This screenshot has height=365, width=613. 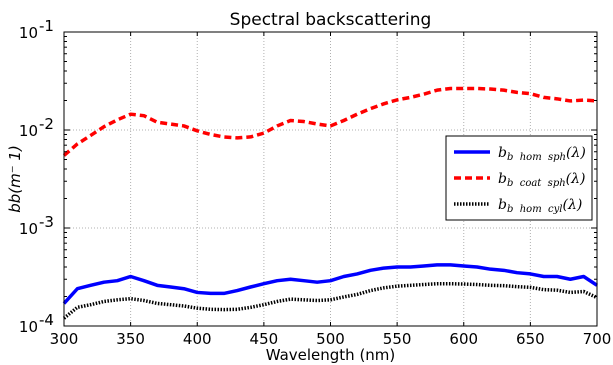 What do you see at coordinates (540, 206) in the screenshot?
I see `legend-label-2: bb hom cyl(λ)` at bounding box center [540, 206].